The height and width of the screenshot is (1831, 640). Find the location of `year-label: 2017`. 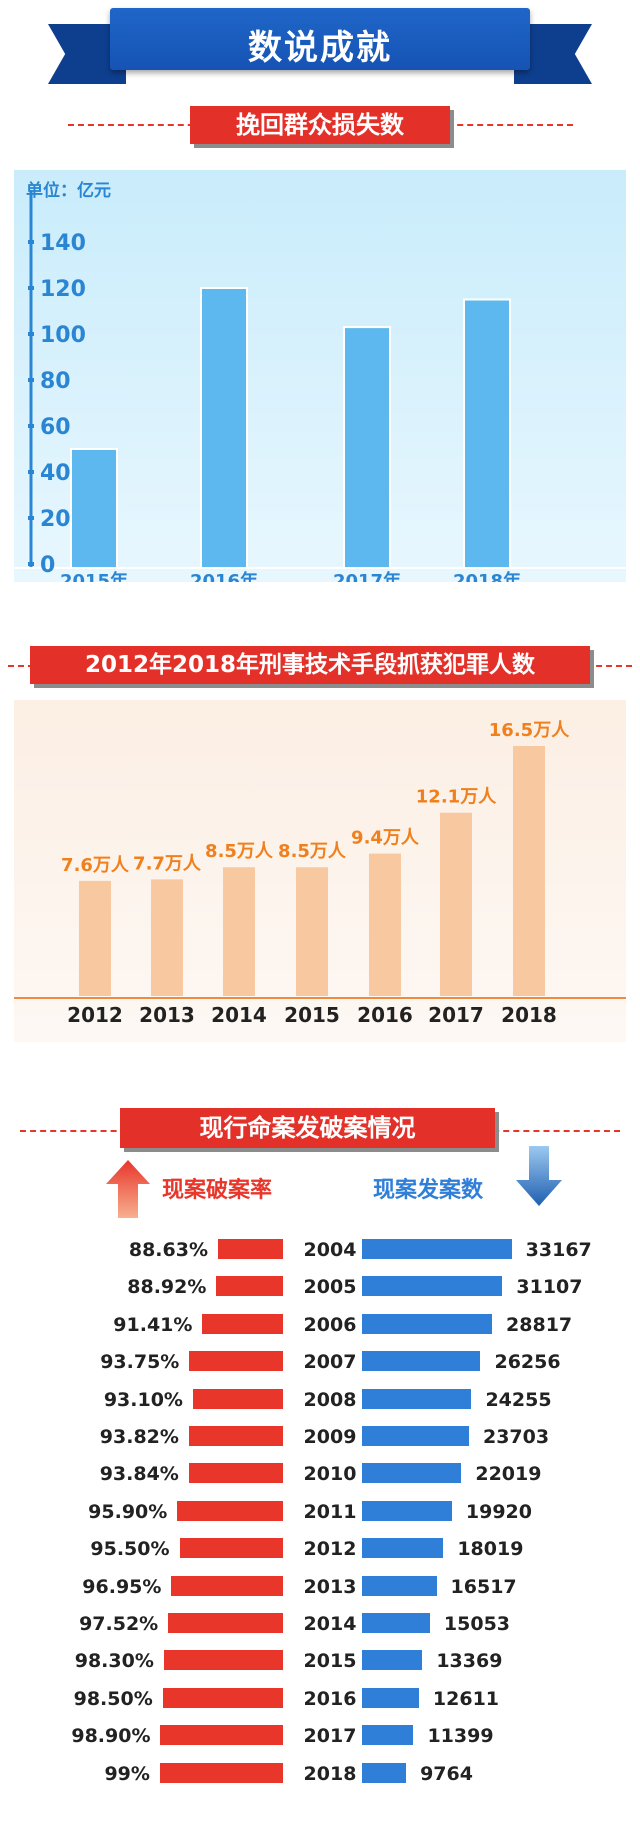

year-label: 2017 is located at coordinates (330, 1736).